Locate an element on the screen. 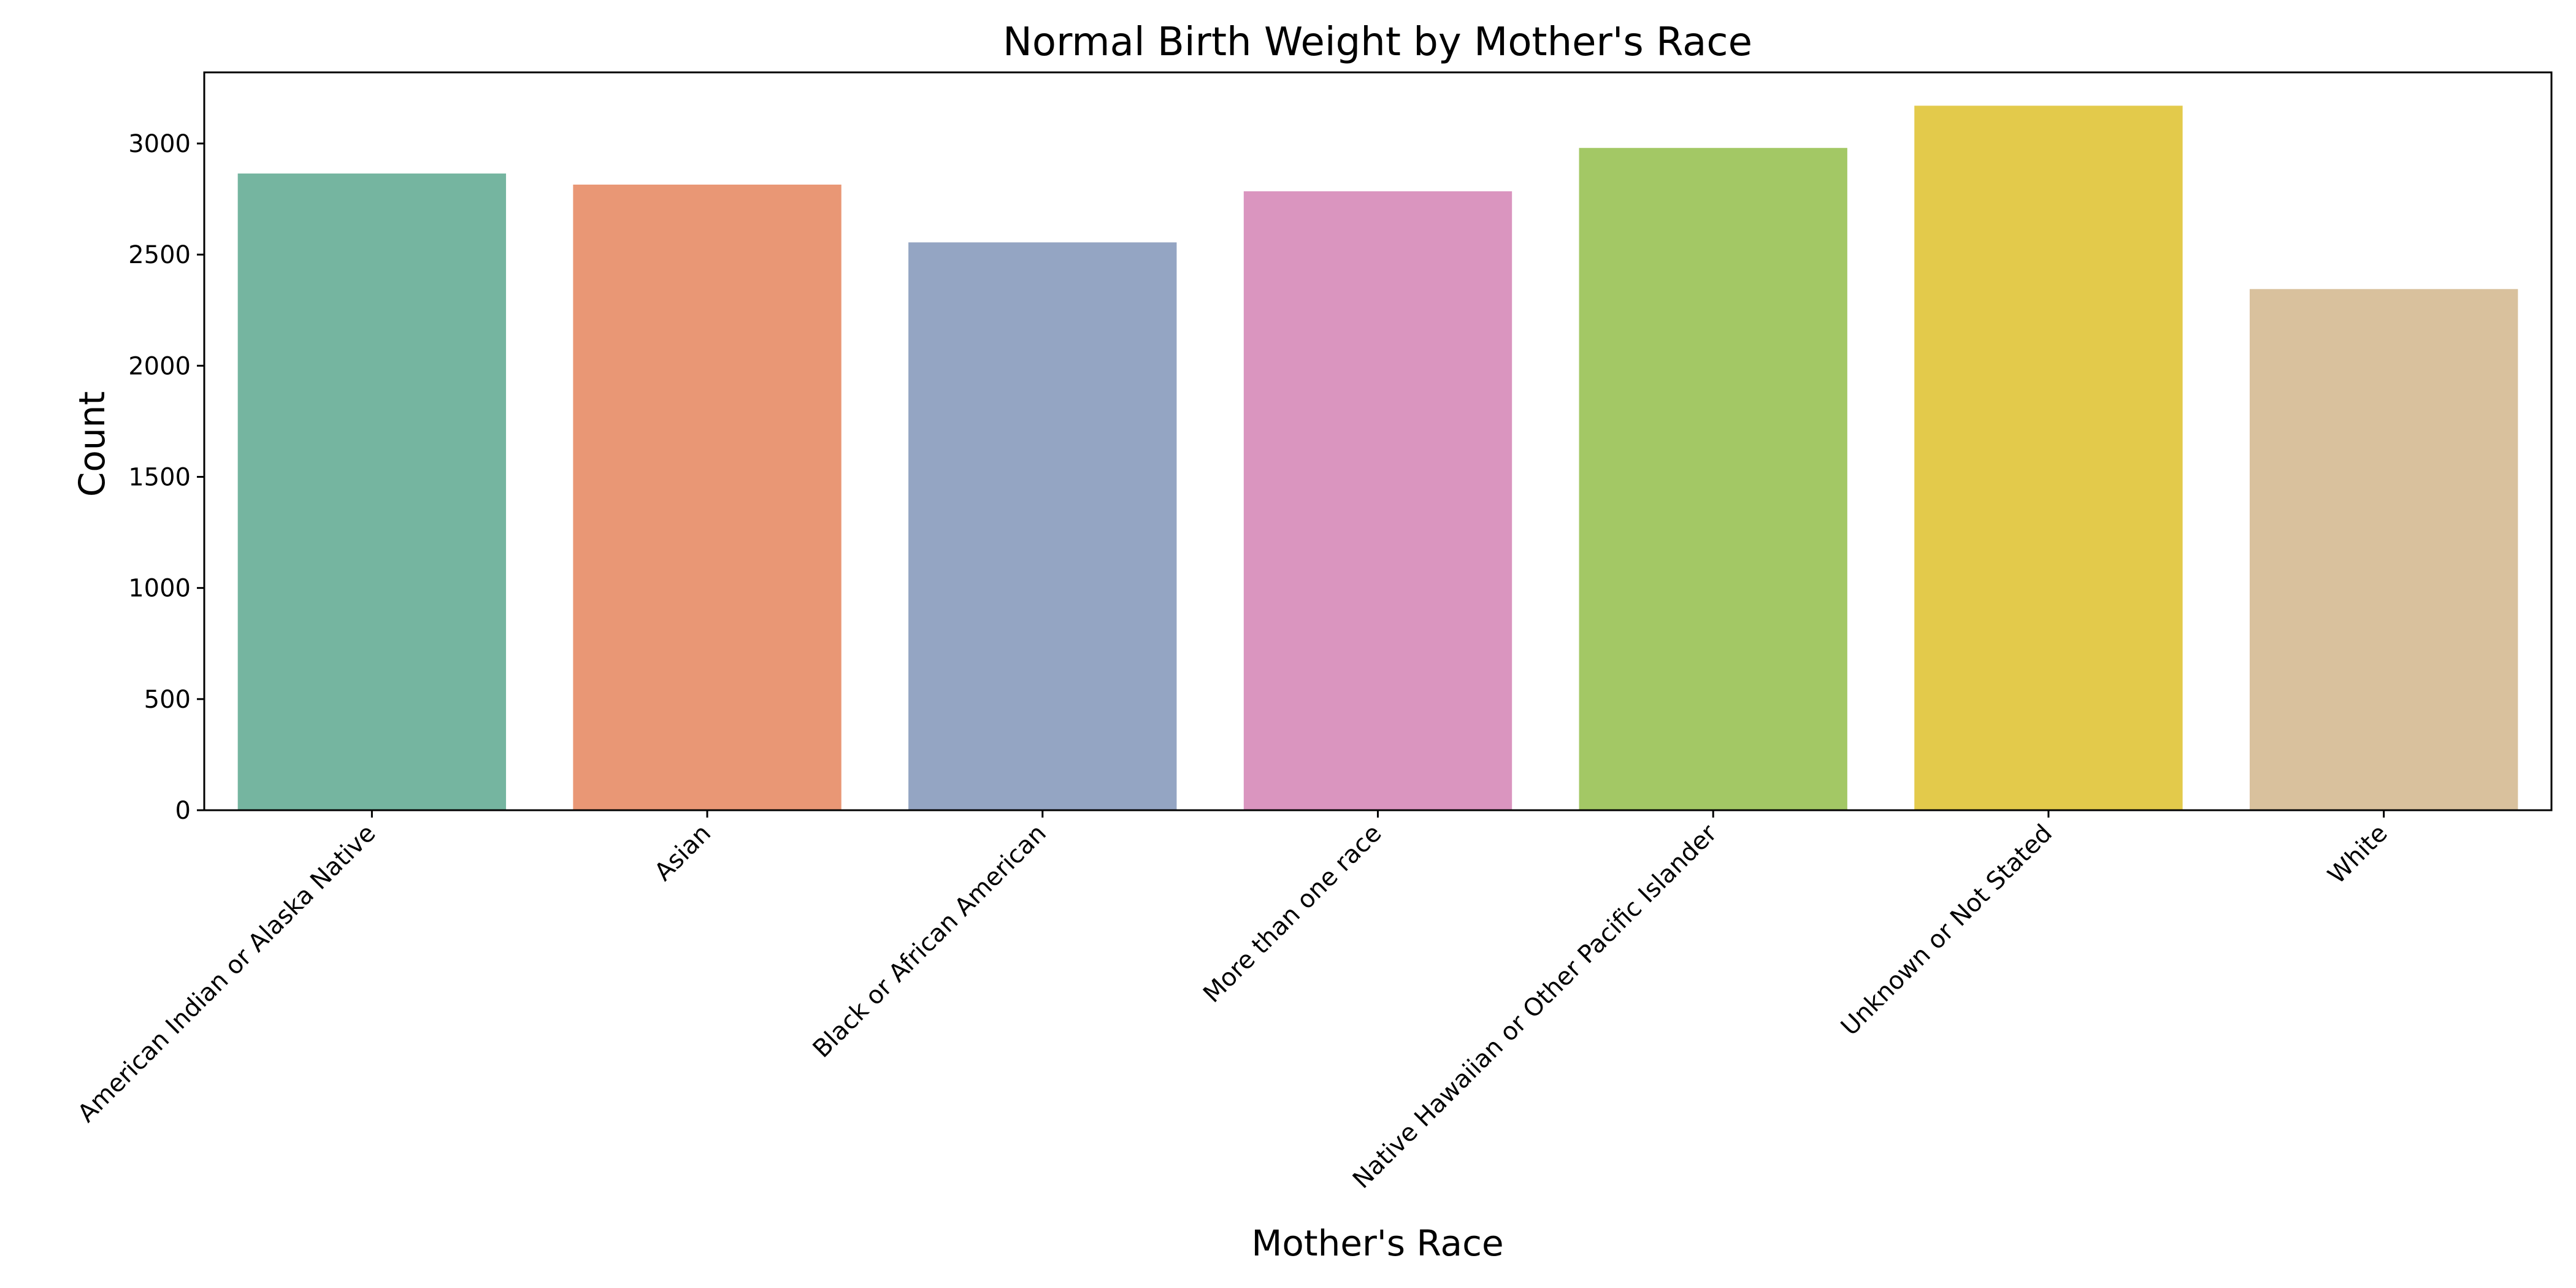 The image size is (2576, 1288). y-tick-label: 2500 is located at coordinates (159, 255).